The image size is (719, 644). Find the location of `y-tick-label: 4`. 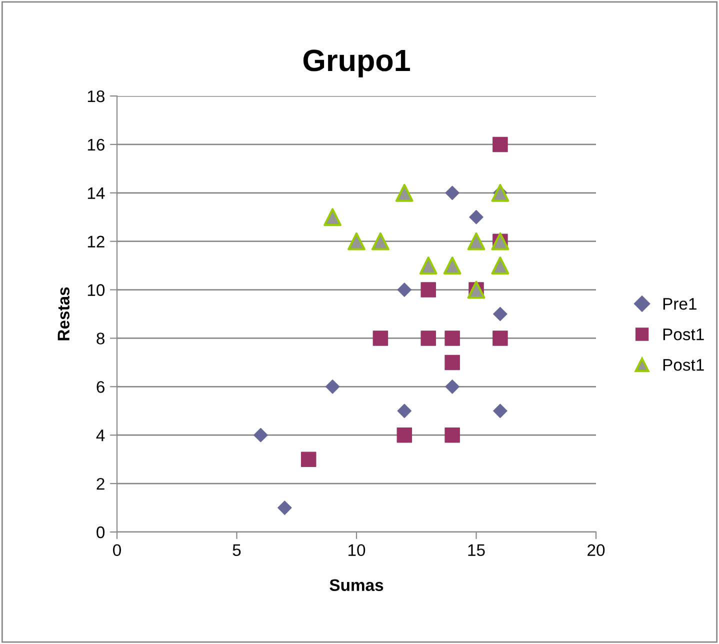

y-tick-label: 4 is located at coordinates (100, 436).